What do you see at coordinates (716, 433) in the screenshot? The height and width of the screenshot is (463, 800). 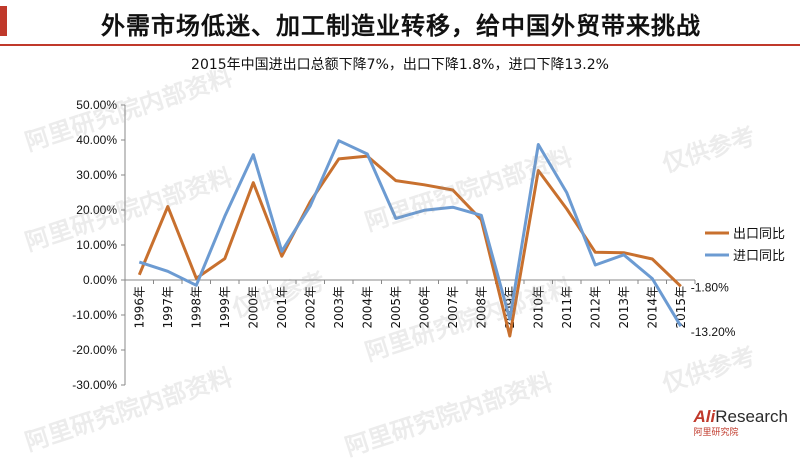 I see `logo-subtext: 阿里研究院` at bounding box center [716, 433].